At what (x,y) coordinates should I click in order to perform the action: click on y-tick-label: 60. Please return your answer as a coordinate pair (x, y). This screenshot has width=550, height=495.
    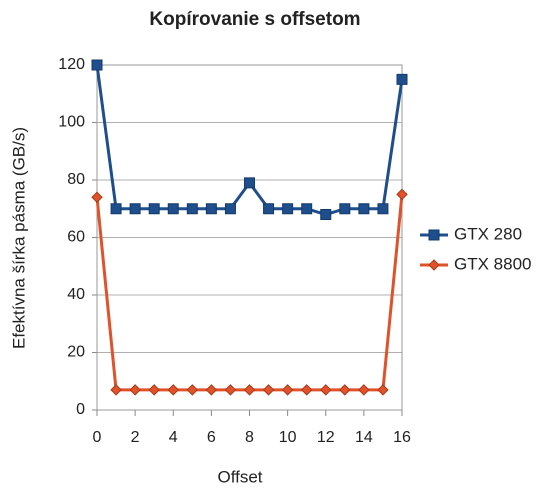
    Looking at the image, I should click on (76, 237).